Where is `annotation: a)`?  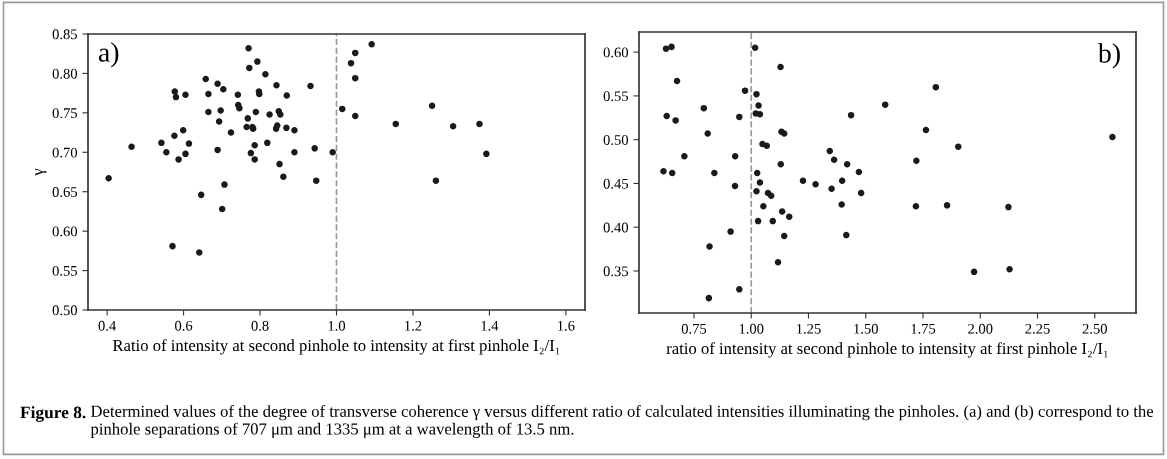 annotation: a) is located at coordinates (108, 55).